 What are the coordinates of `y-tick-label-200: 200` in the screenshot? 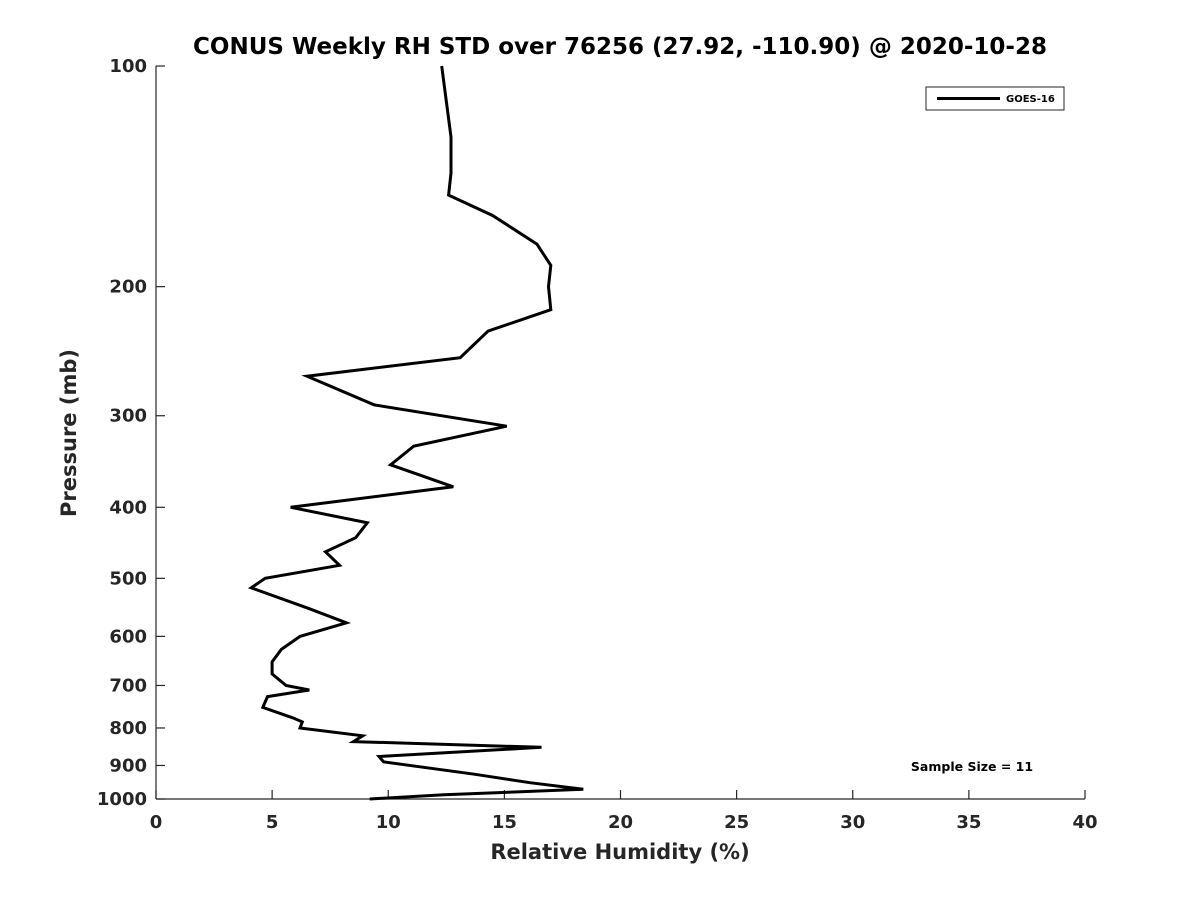 It's located at (128, 287).